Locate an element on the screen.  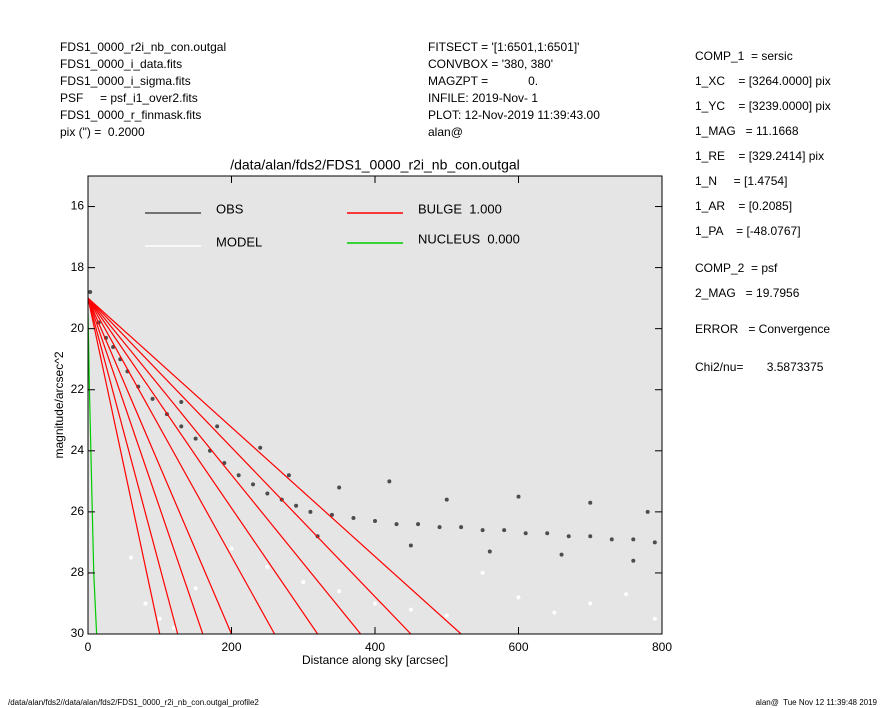
y-tick-label: 18 is located at coordinates (78, 267).